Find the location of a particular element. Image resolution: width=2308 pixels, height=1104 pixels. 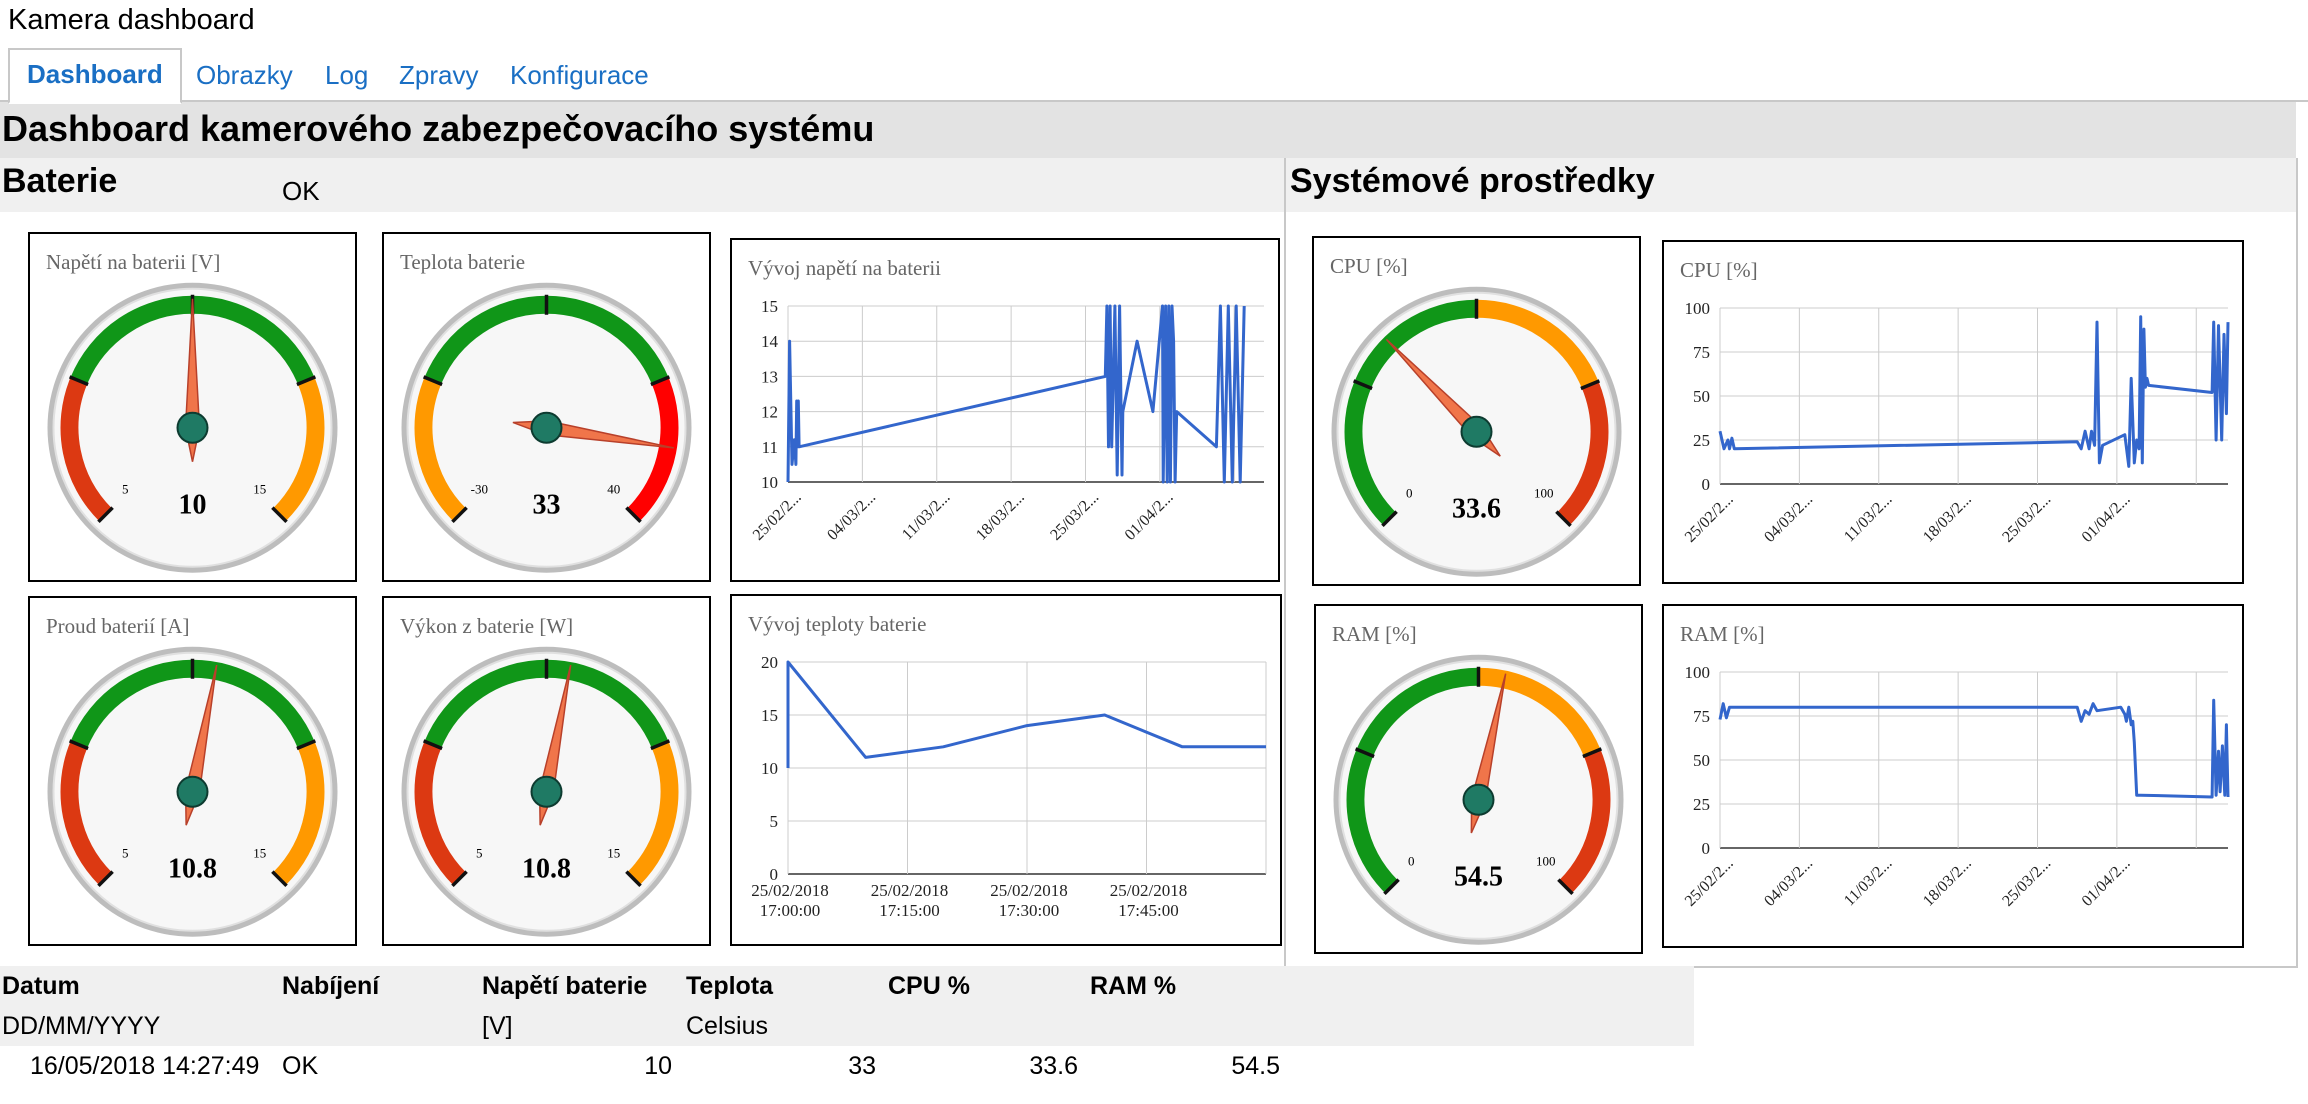

chart-y-tick-label: 50 is located at coordinates (1701, 396).